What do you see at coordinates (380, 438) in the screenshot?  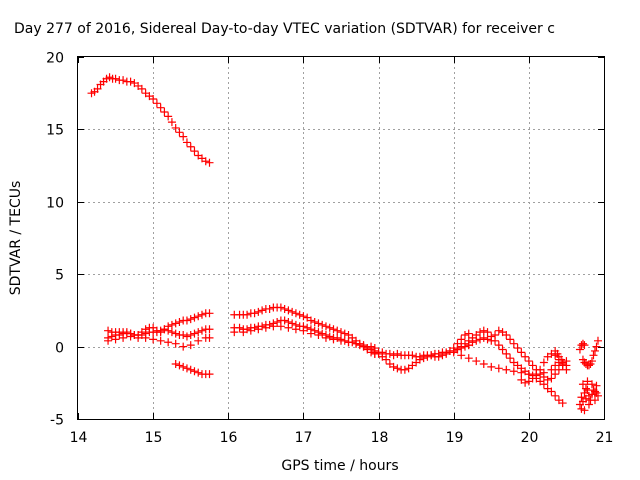 I see `x-tick-label: 18` at bounding box center [380, 438].